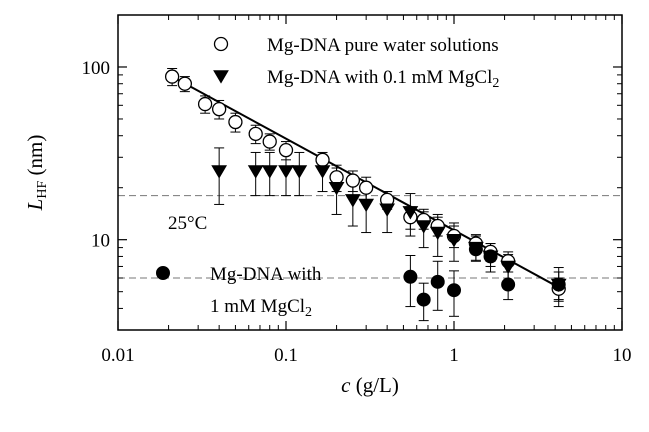 This screenshot has width=649, height=432. What do you see at coordinates (346, 385) in the screenshot?
I see `x-axis-label-var: c` at bounding box center [346, 385].